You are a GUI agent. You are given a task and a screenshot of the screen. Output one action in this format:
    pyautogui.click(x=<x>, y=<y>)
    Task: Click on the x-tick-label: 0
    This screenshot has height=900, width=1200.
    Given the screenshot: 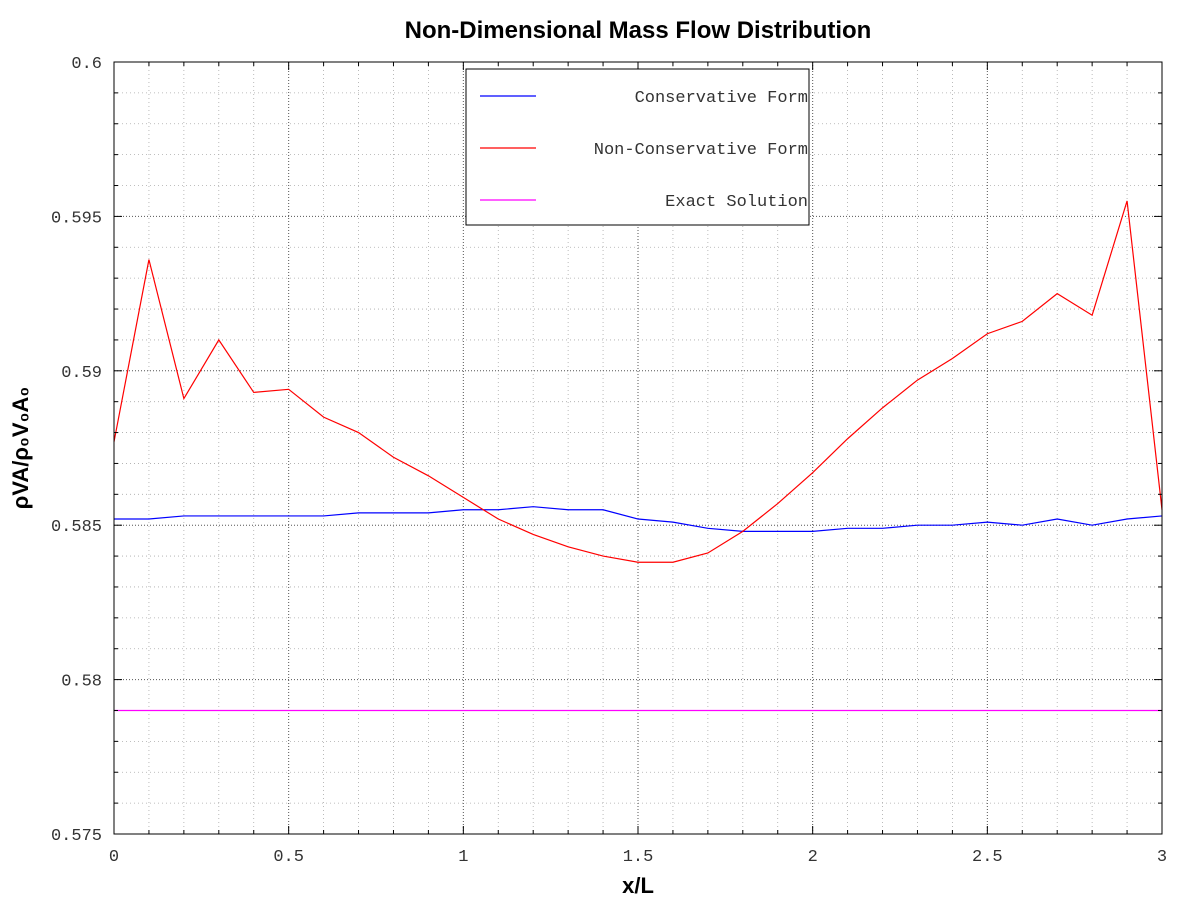 What is the action you would take?
    pyautogui.click(x=114, y=857)
    